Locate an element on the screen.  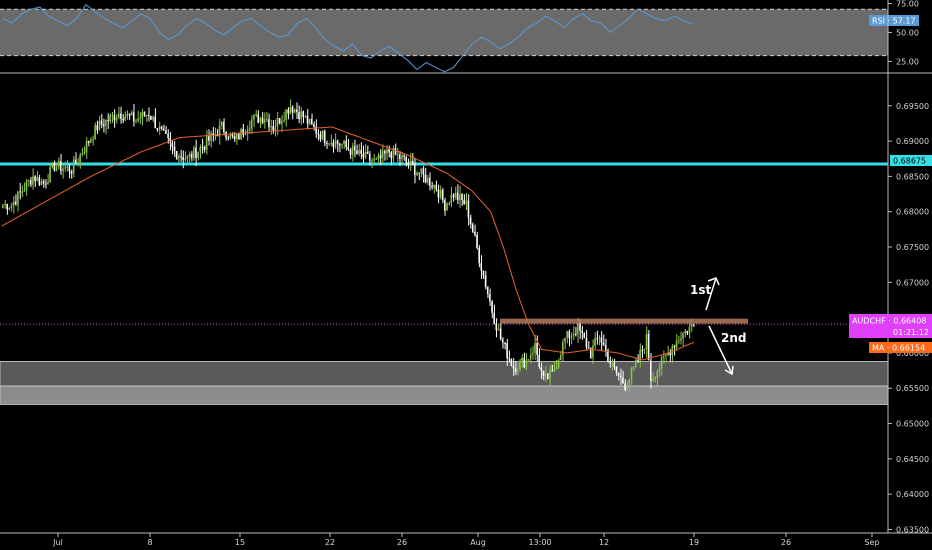
second-scenario-label: 2nd is located at coordinates (733, 338).